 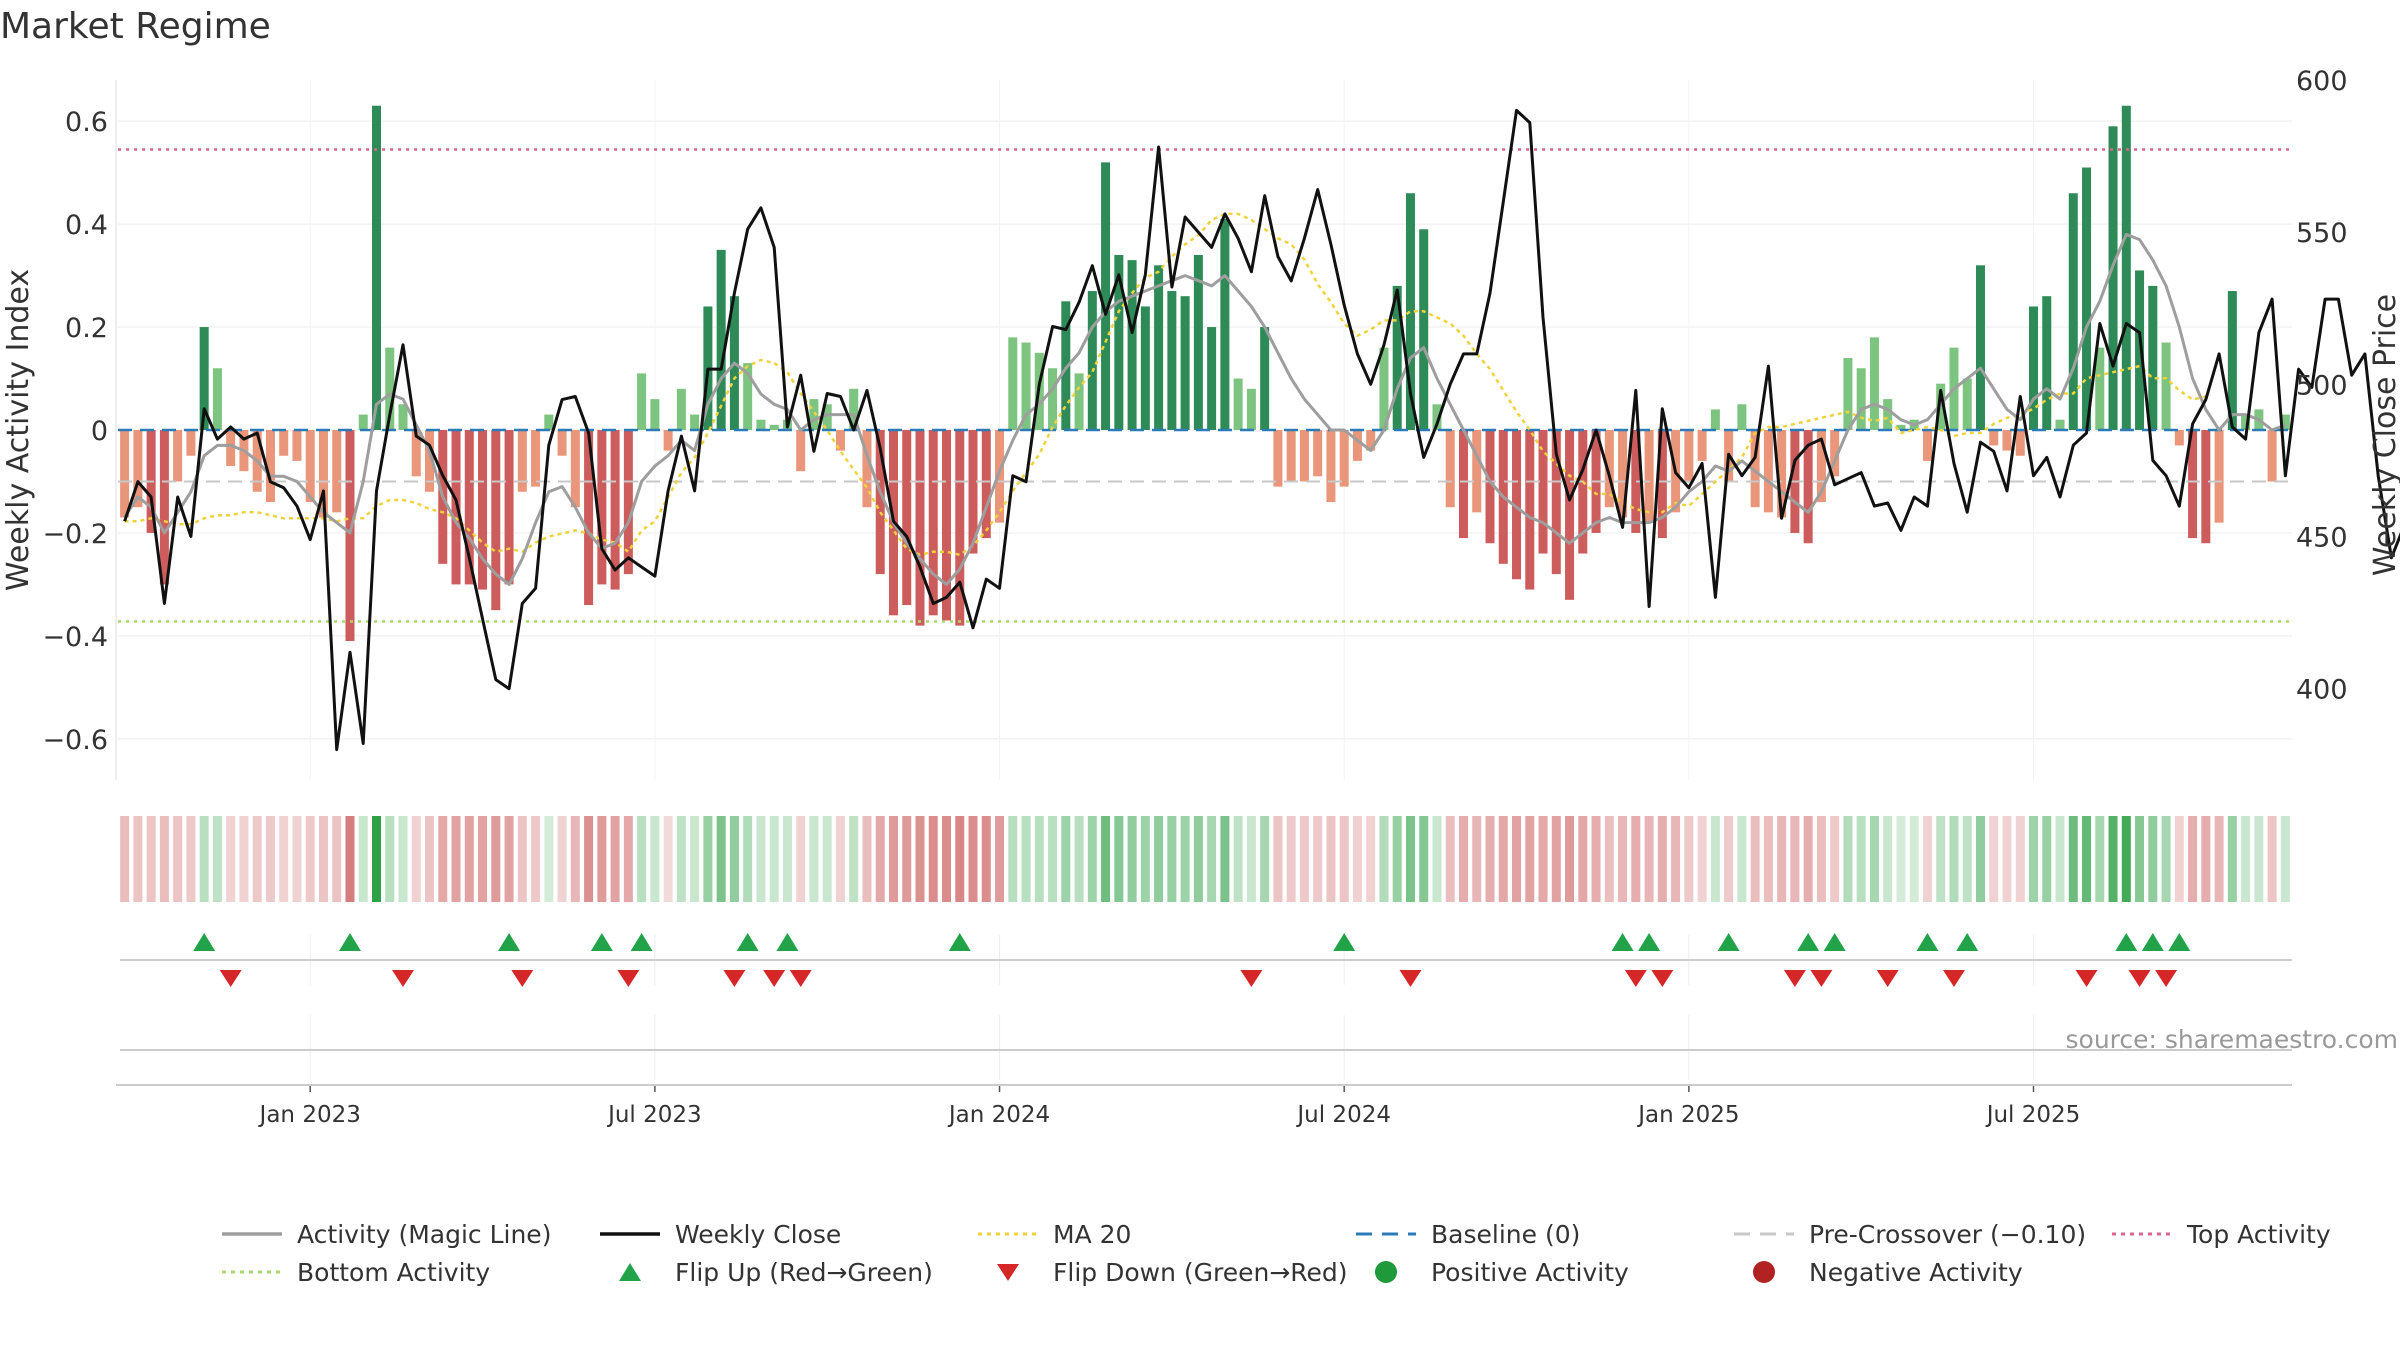 What do you see at coordinates (135, 26) in the screenshot?
I see `chart-title: Market Regime` at bounding box center [135, 26].